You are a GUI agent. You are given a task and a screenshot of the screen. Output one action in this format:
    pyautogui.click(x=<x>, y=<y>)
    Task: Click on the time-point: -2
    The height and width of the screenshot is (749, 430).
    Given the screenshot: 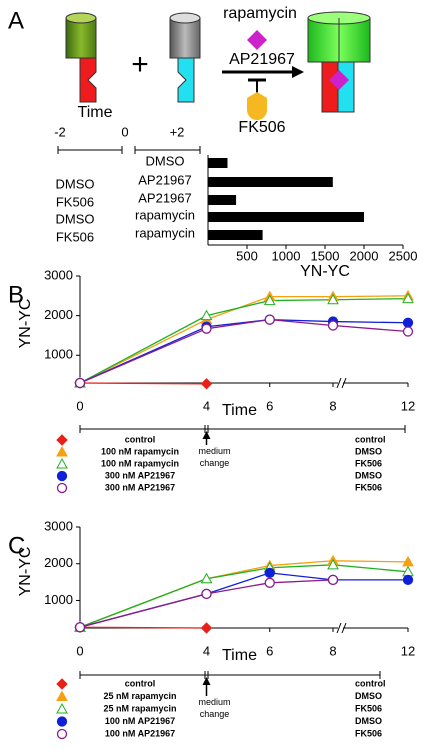 What is the action you would take?
    pyautogui.click(x=60, y=131)
    